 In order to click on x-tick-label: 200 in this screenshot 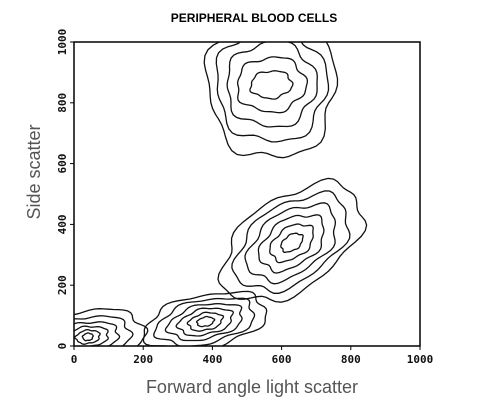, I will do `click(143, 359)`.